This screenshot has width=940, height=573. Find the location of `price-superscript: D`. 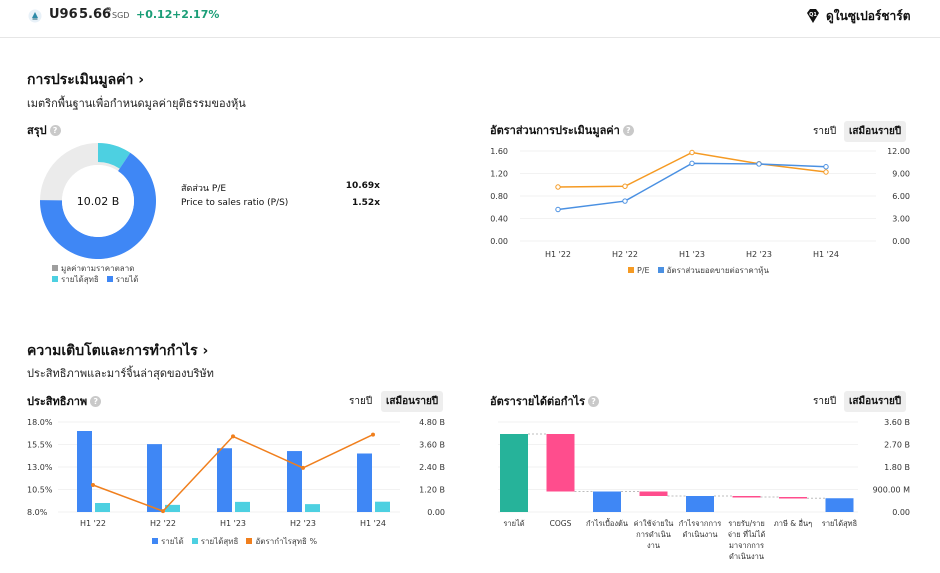

price-superscript: D is located at coordinates (109, 10).